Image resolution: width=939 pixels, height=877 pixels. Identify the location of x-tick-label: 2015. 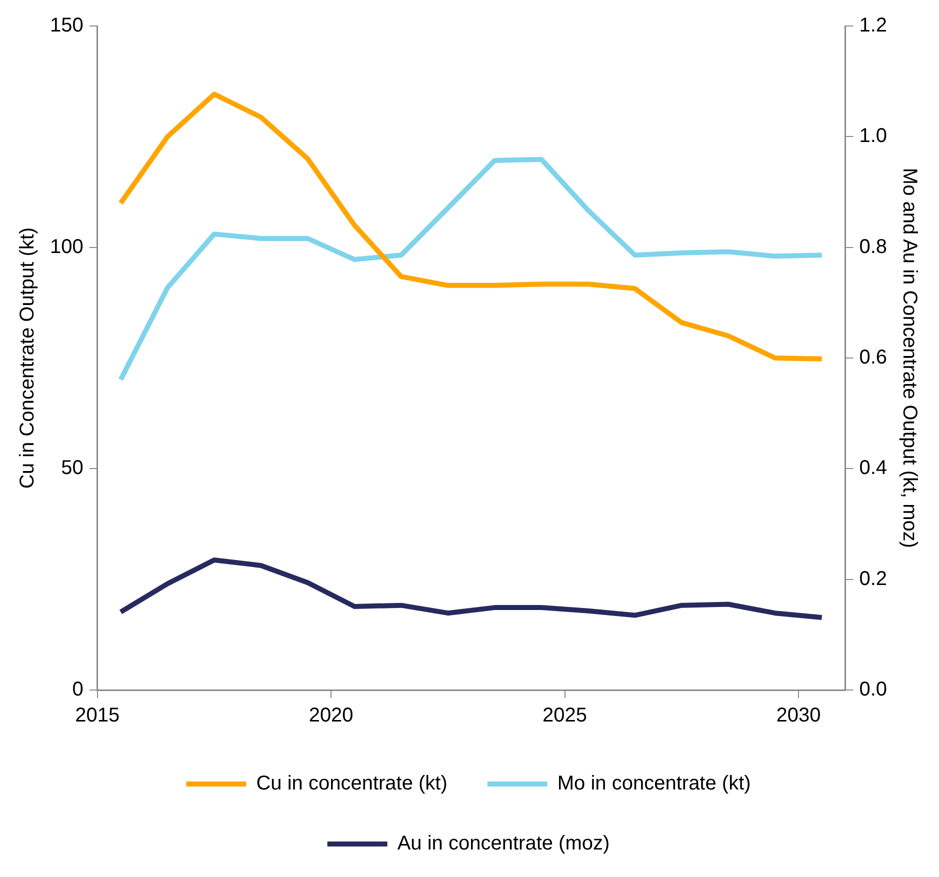
(97, 715).